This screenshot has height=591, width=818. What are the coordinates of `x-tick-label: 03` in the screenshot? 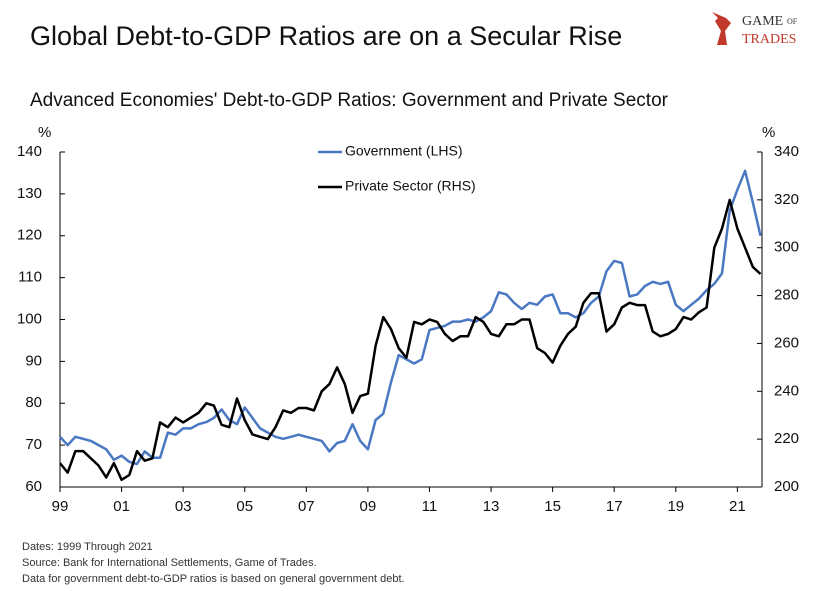 It's located at (183, 506).